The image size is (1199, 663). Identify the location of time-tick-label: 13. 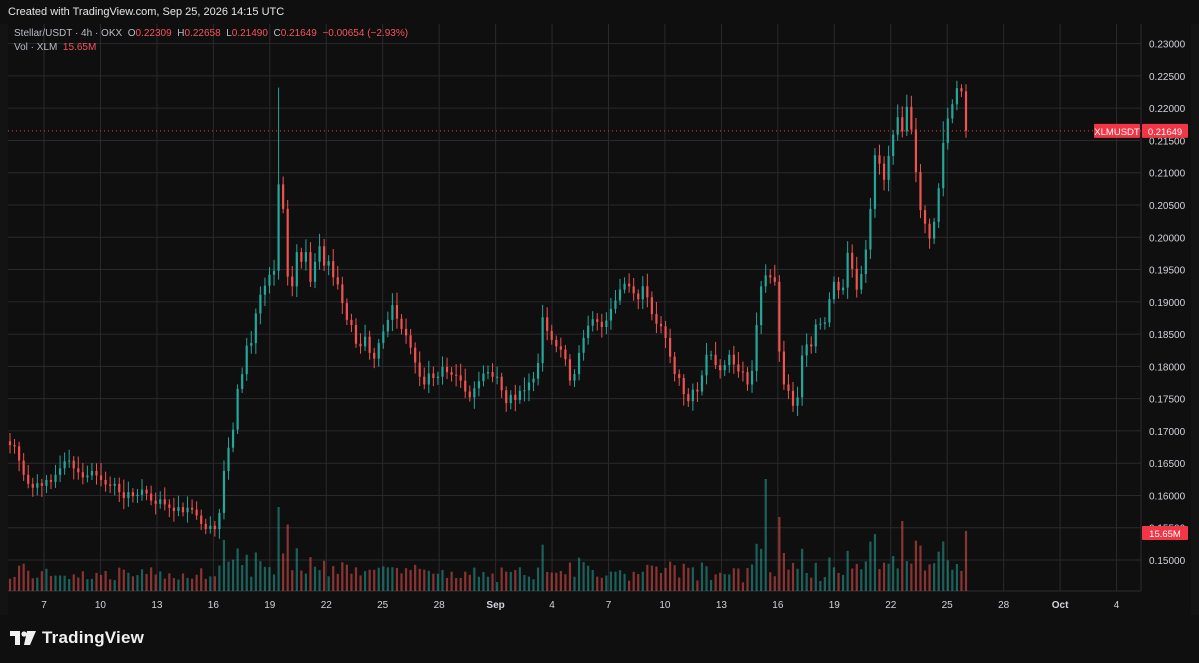
(722, 605).